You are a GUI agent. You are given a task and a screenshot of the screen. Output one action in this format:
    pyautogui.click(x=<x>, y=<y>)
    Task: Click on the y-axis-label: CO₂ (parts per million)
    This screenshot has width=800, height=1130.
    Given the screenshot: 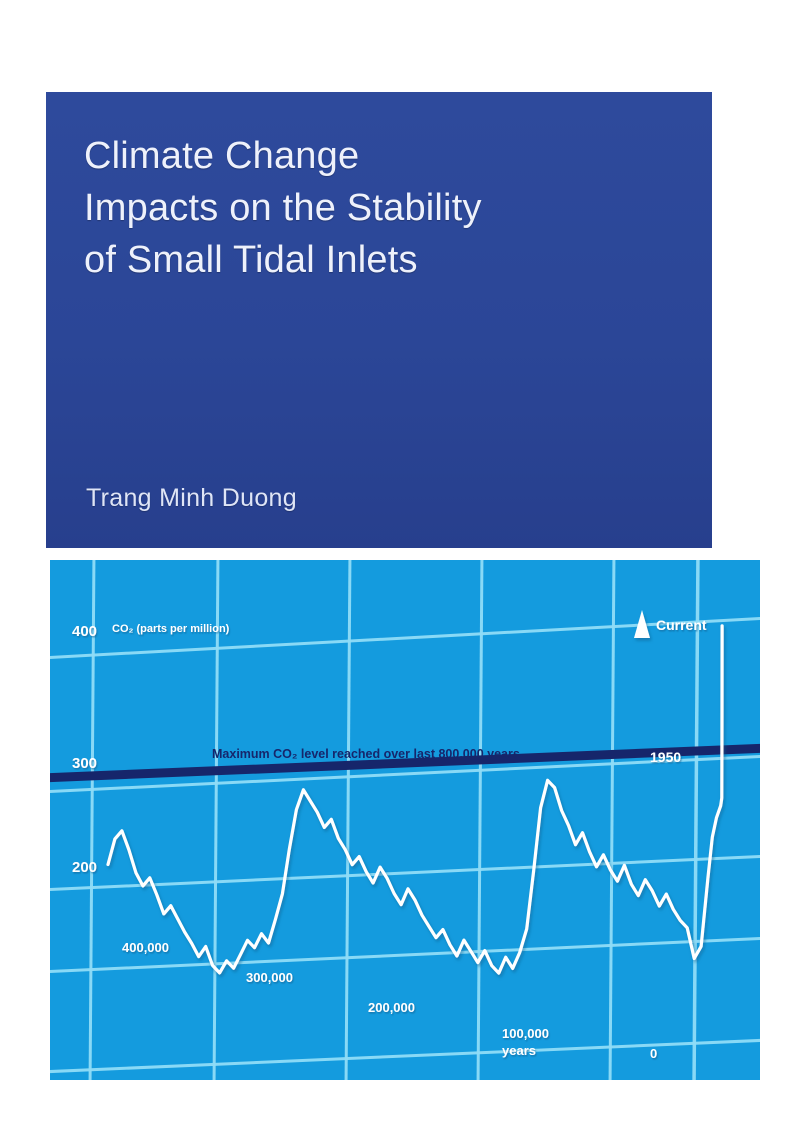 What is the action you would take?
    pyautogui.click(x=171, y=629)
    